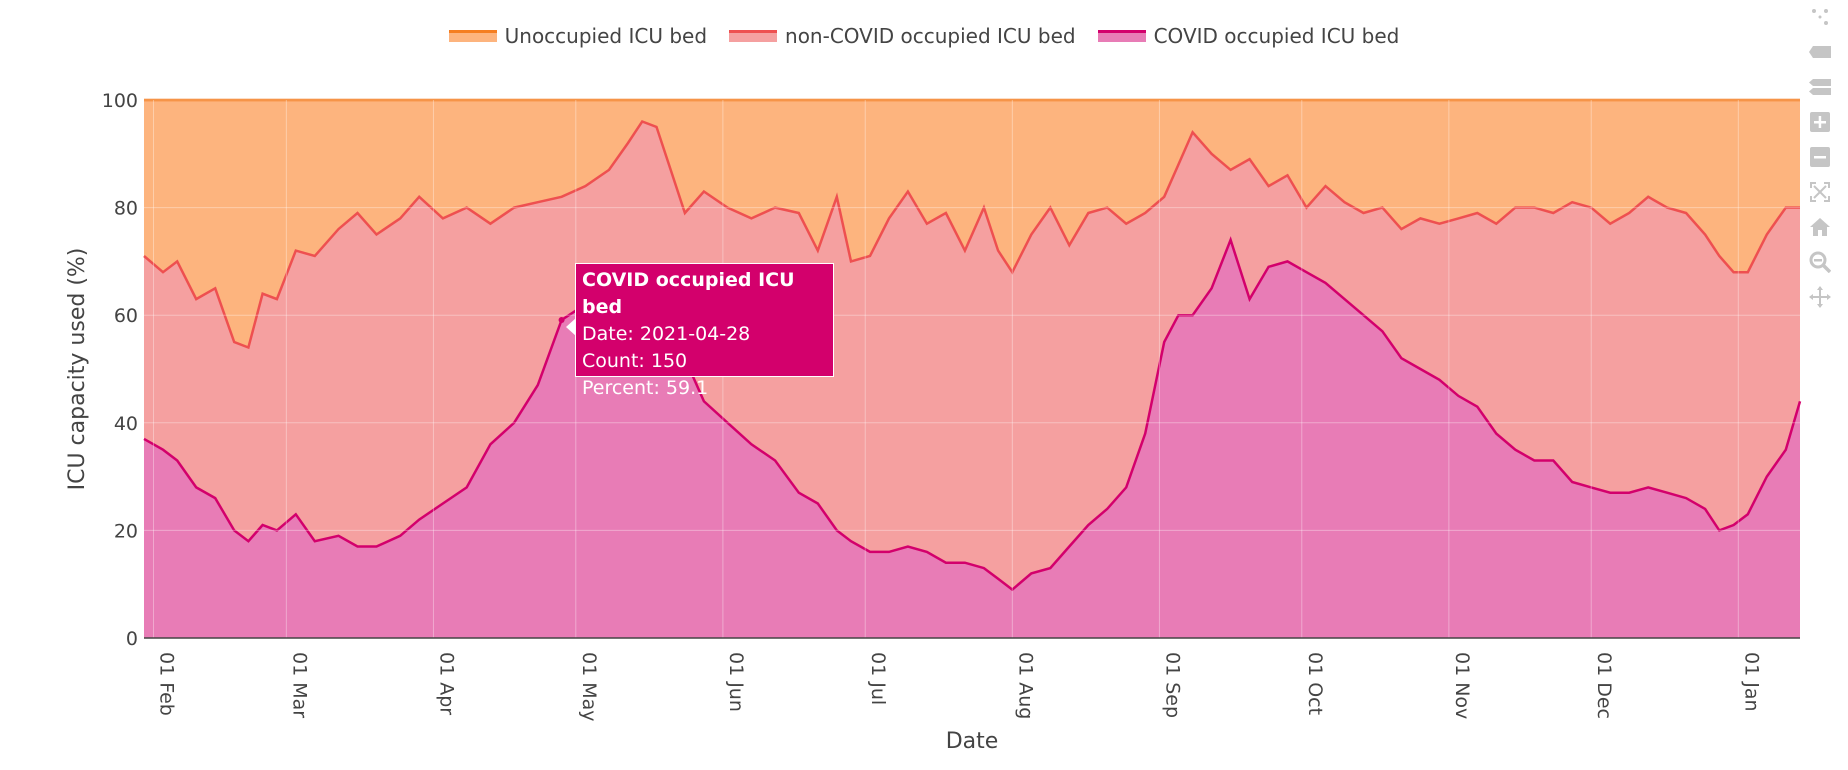 The image size is (1848, 770). I want to click on y-tick-label: 100, so click(120, 101).